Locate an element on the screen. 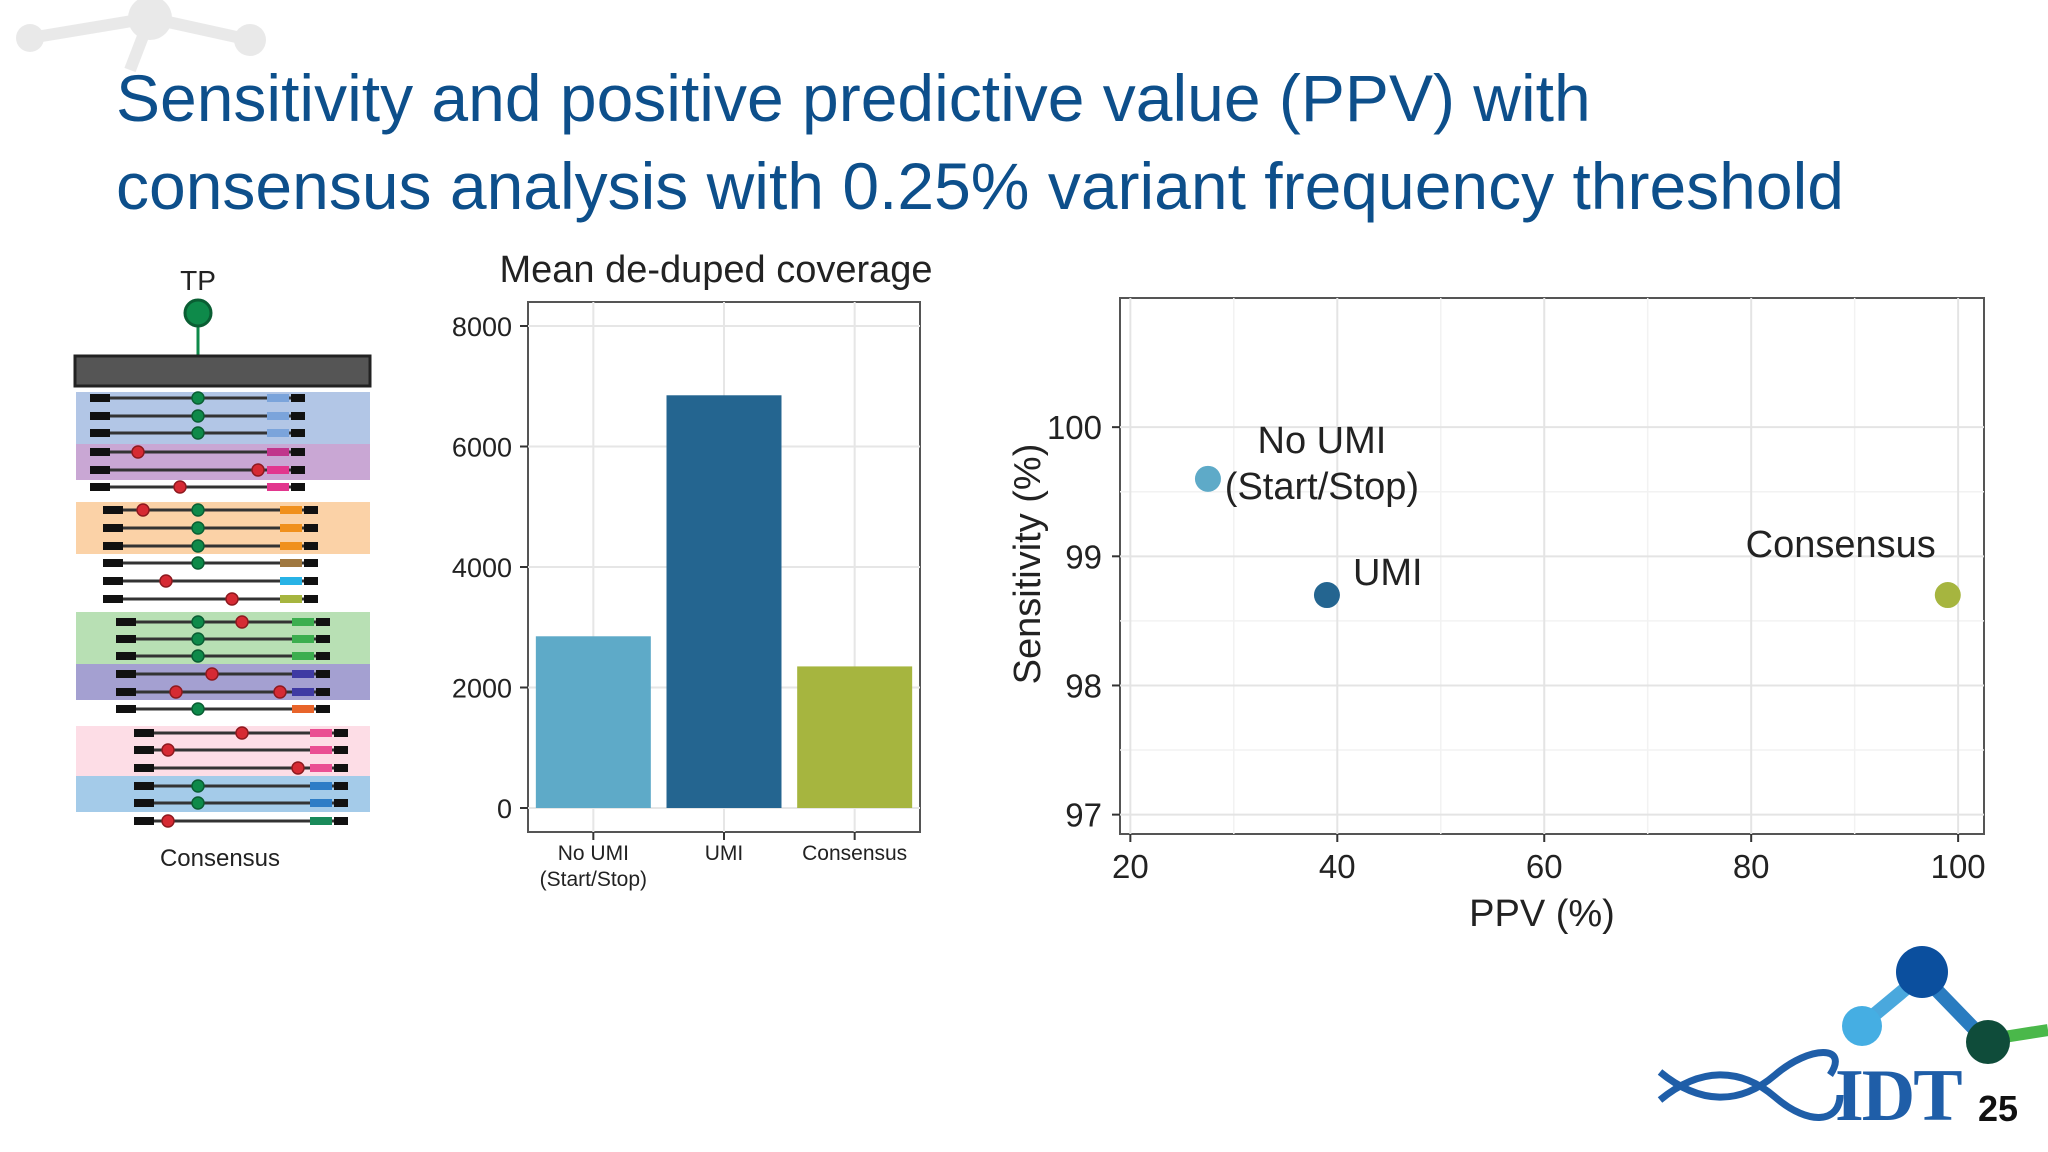 This screenshot has height=1152, width=2048. bar-xtick-label: UMI is located at coordinates (724, 853).